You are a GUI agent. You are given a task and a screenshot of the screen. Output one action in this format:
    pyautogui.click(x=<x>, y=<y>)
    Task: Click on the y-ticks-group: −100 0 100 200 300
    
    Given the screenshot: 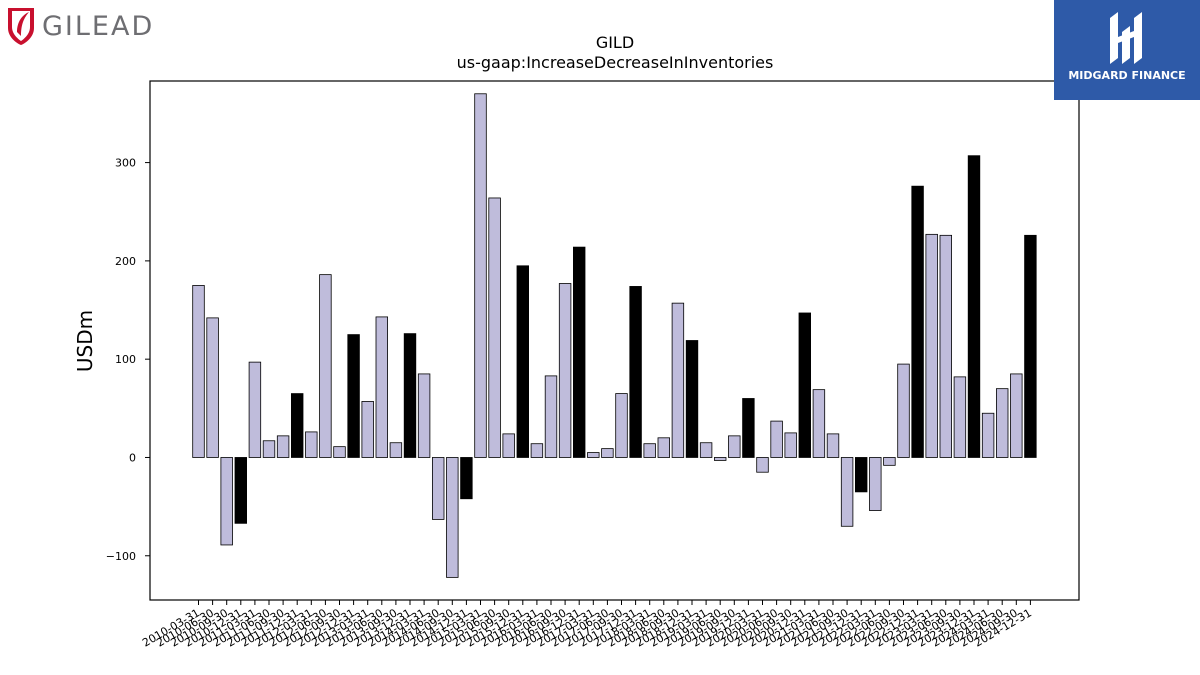 What is the action you would take?
    pyautogui.click(x=128, y=360)
    